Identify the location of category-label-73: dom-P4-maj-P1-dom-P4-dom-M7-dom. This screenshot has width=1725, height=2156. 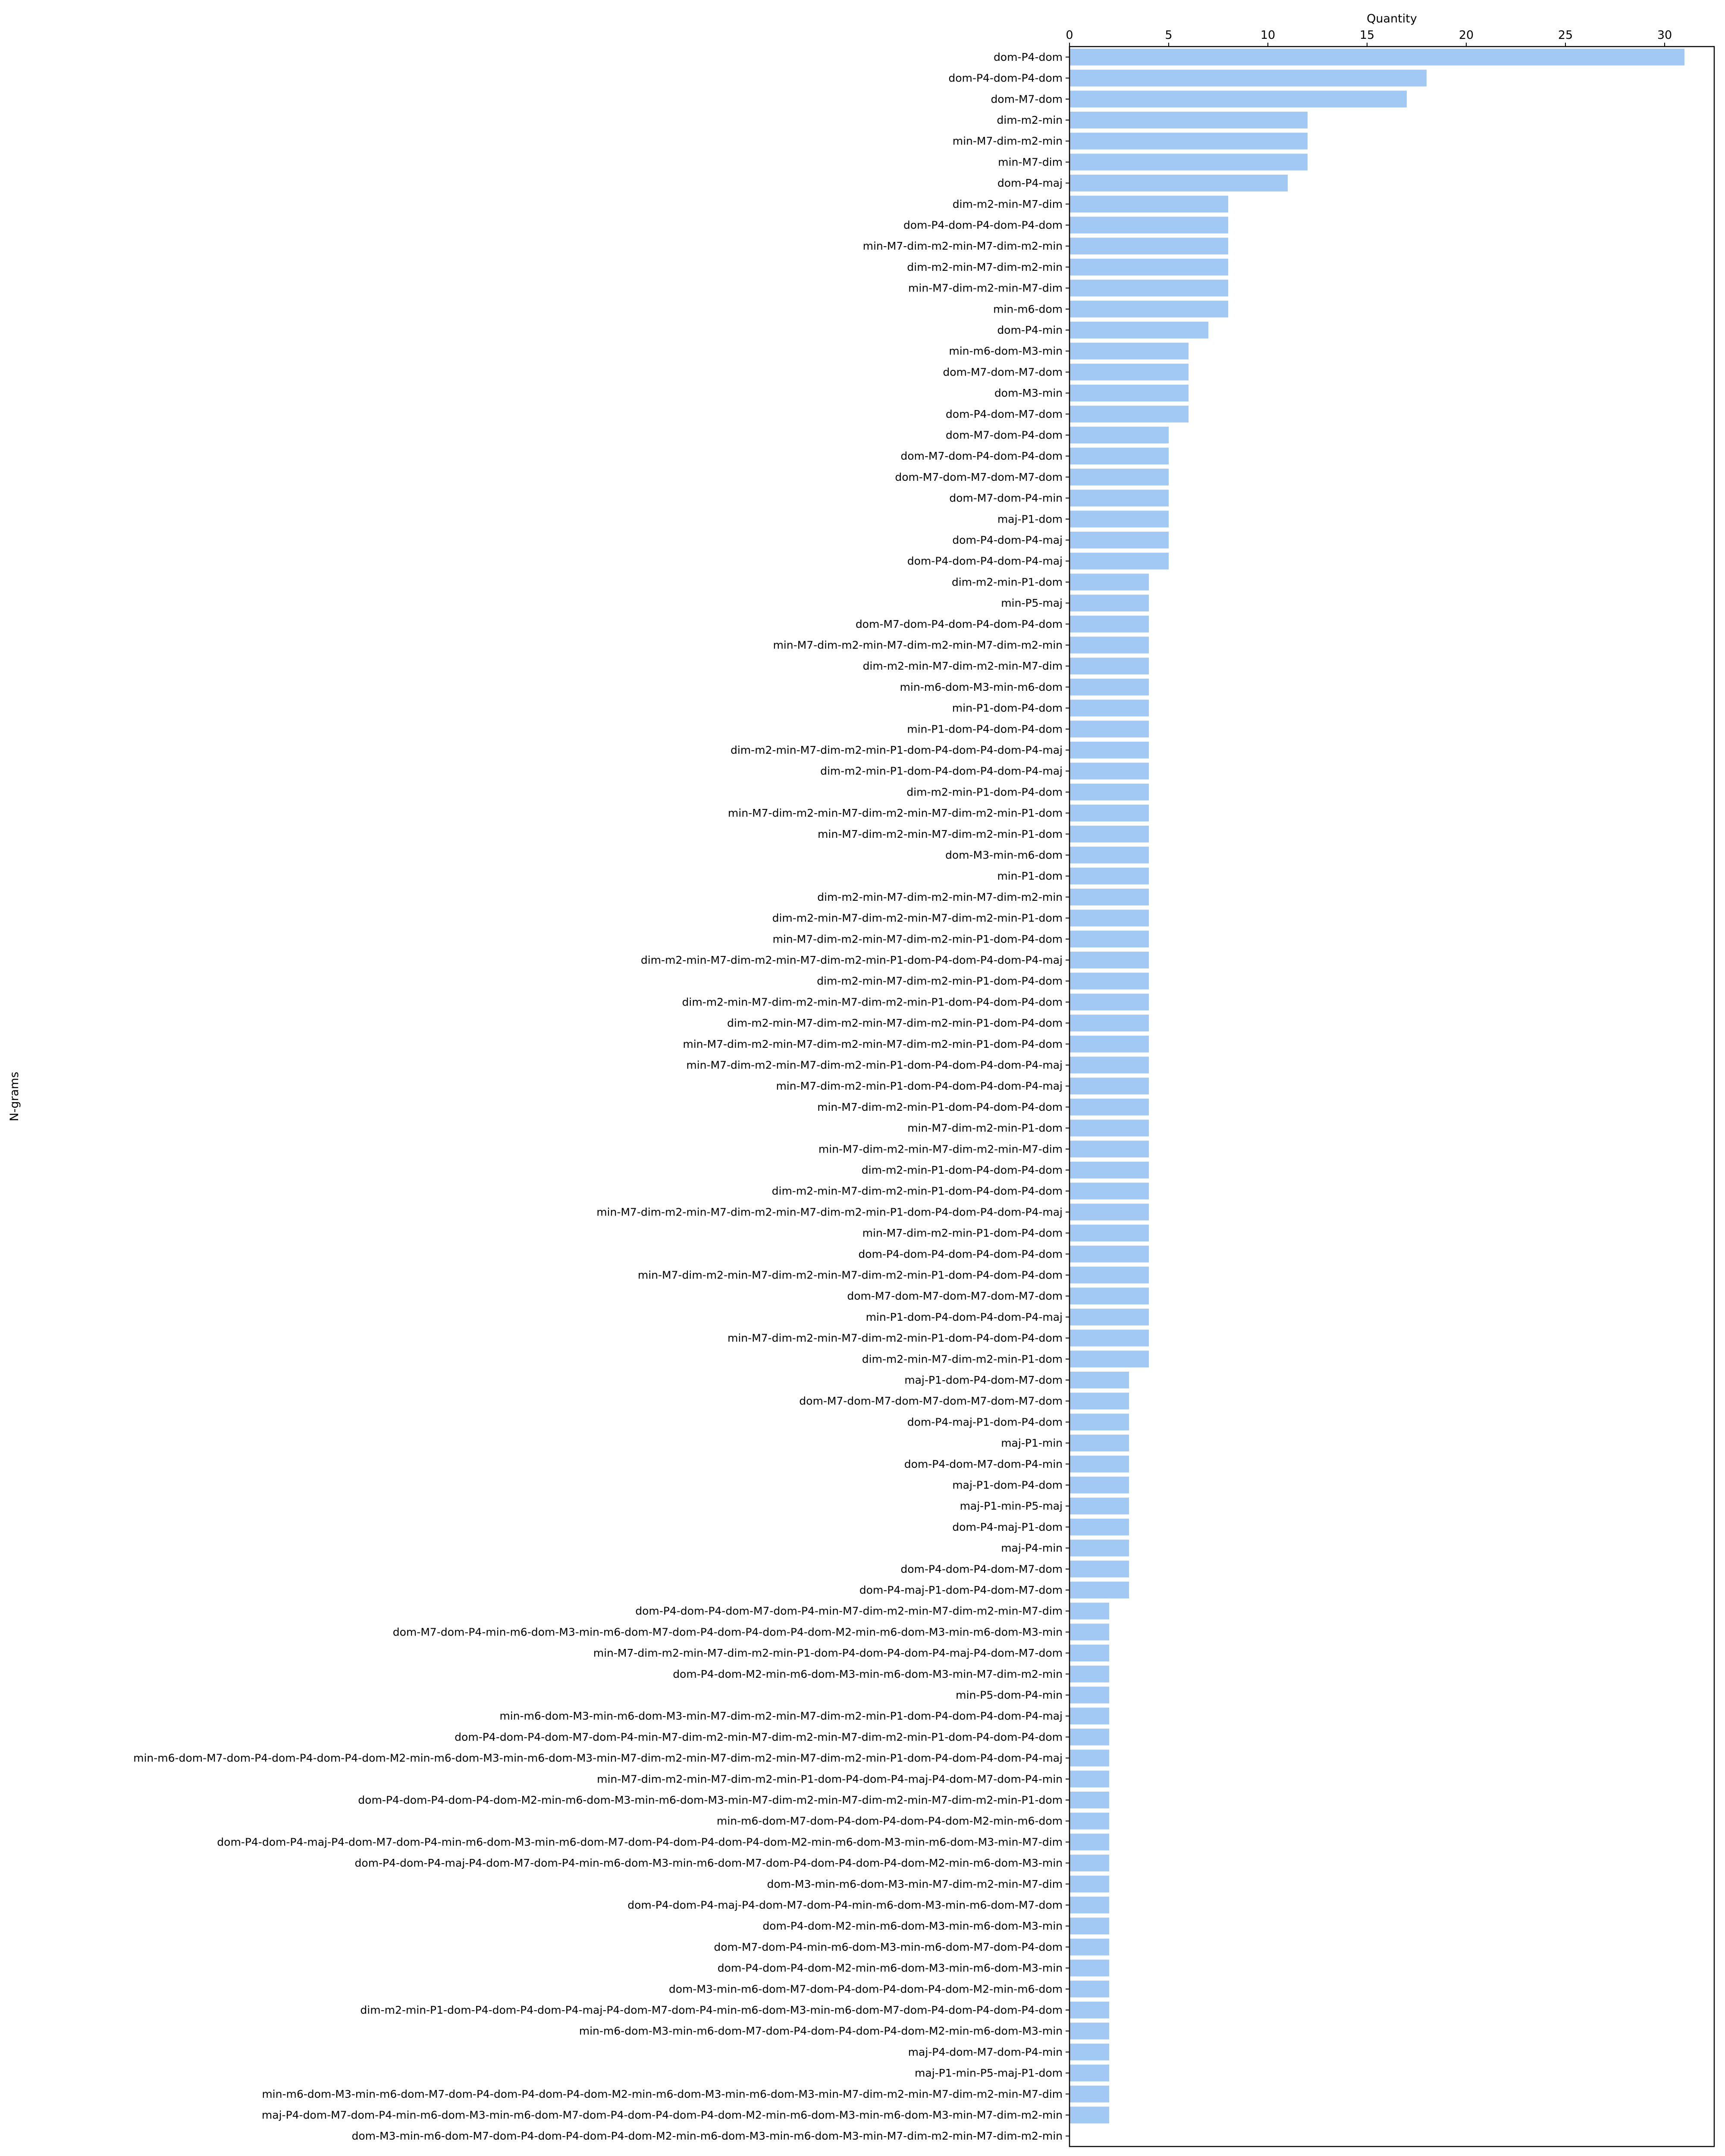
(961, 1590).